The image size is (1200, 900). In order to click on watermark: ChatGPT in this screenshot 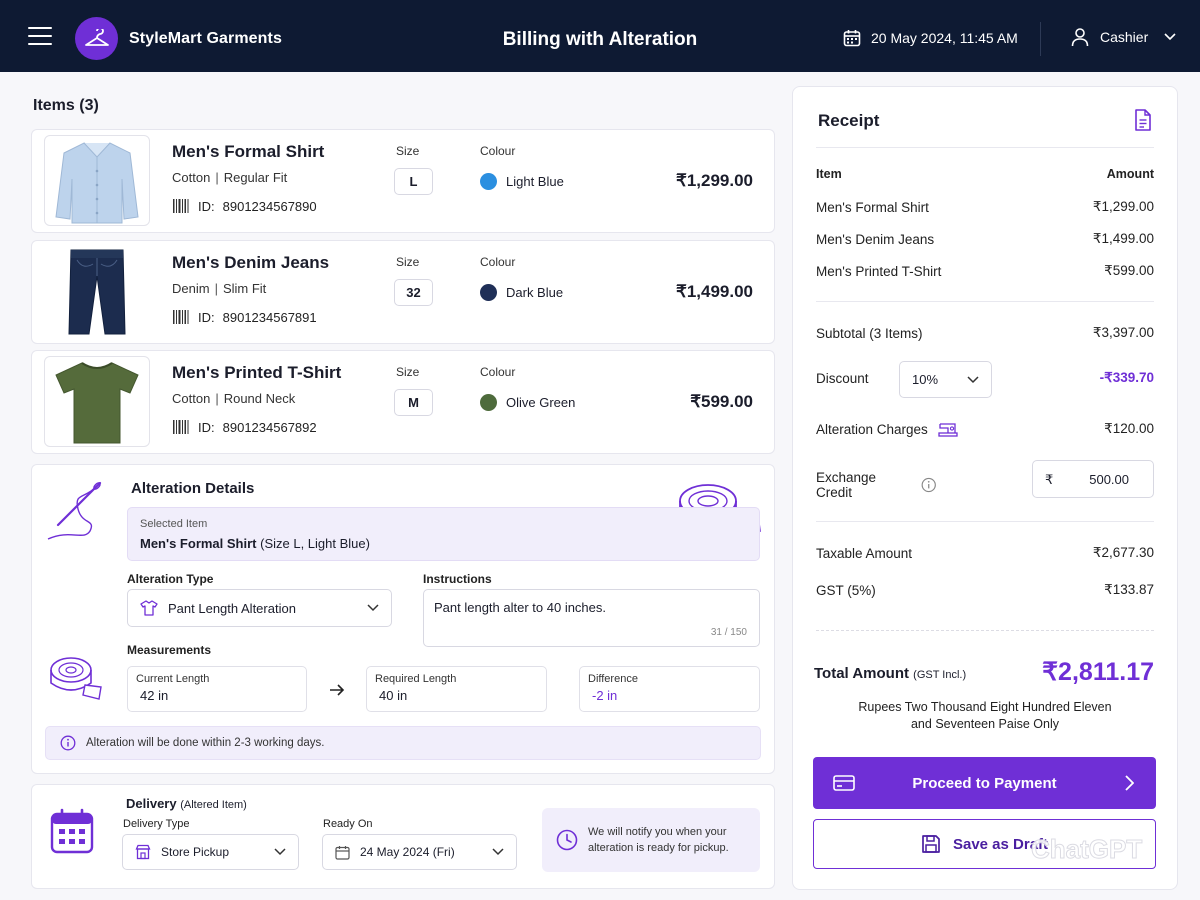, I will do `click(1086, 849)`.